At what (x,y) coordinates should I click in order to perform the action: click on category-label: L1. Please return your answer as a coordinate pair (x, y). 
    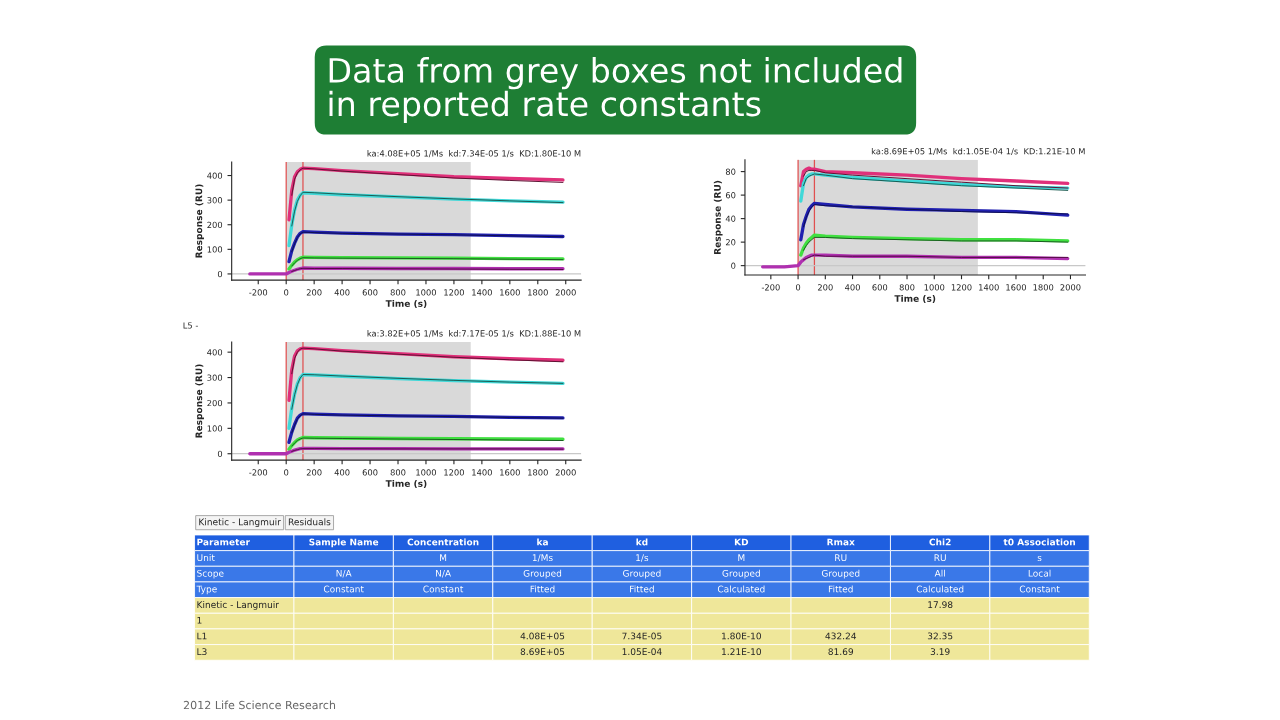
    Looking at the image, I should click on (202, 636).